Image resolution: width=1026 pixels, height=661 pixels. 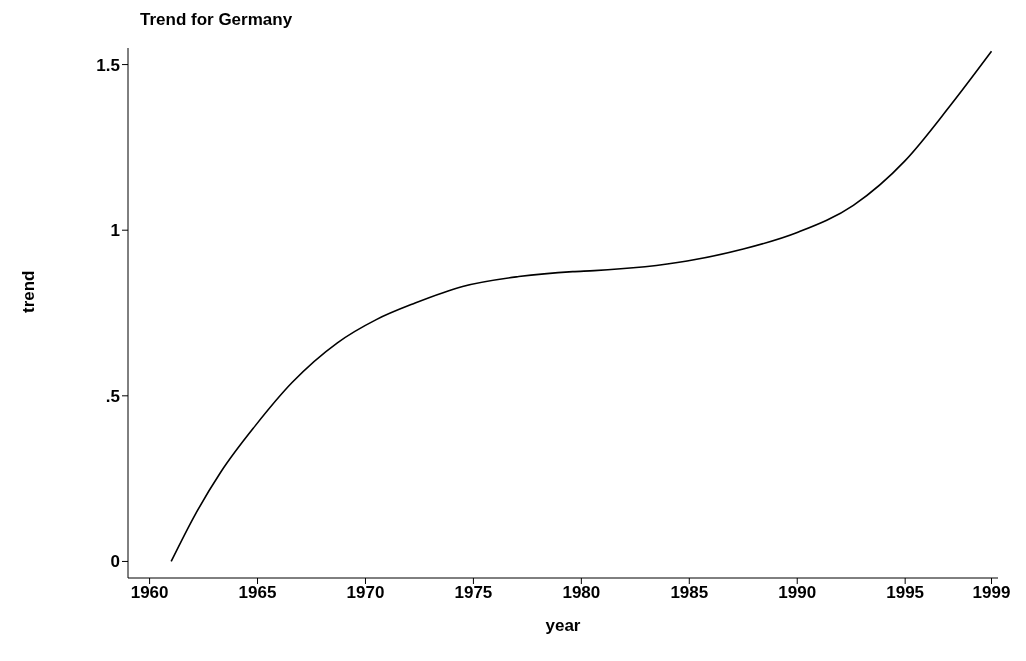 What do you see at coordinates (149, 593) in the screenshot?
I see `x-tick-label: 1960` at bounding box center [149, 593].